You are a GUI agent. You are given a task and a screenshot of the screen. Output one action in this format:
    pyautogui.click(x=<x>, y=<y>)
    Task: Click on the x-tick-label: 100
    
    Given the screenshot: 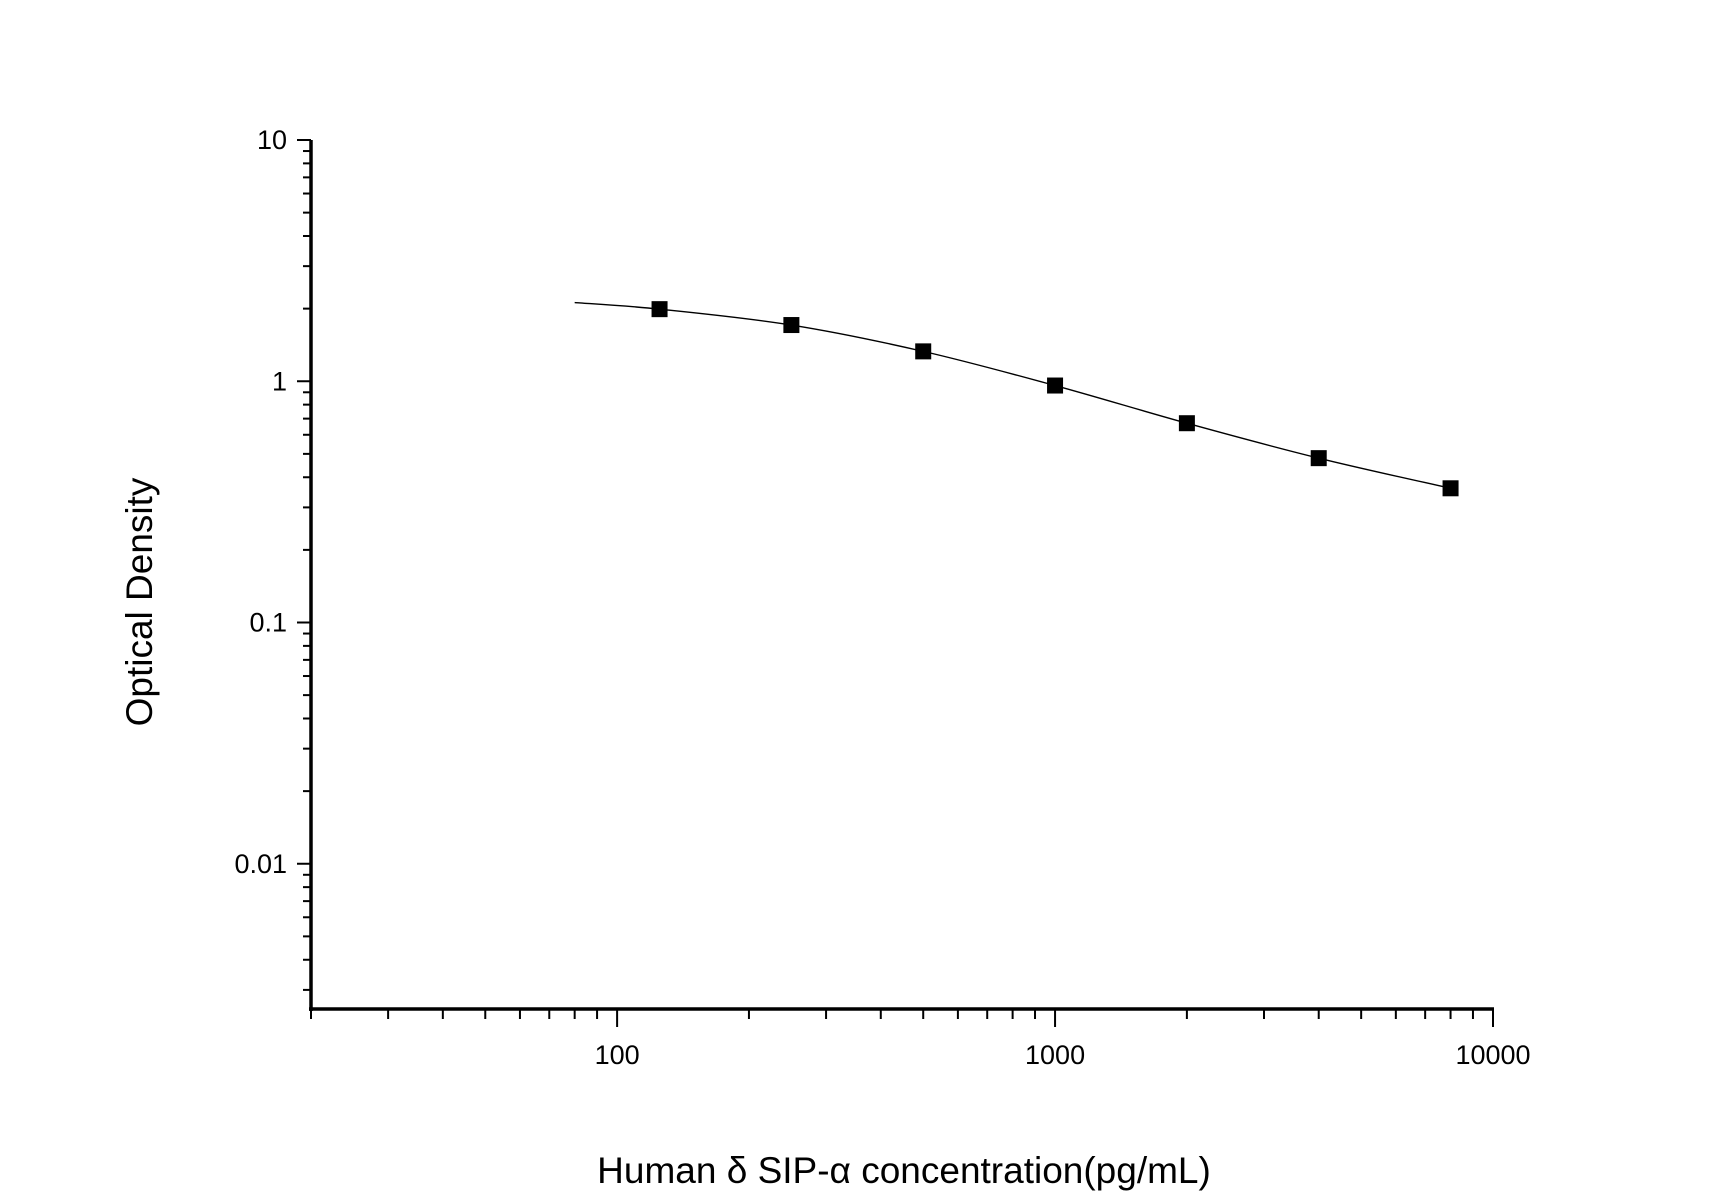 What is the action you would take?
    pyautogui.click(x=617, y=1055)
    